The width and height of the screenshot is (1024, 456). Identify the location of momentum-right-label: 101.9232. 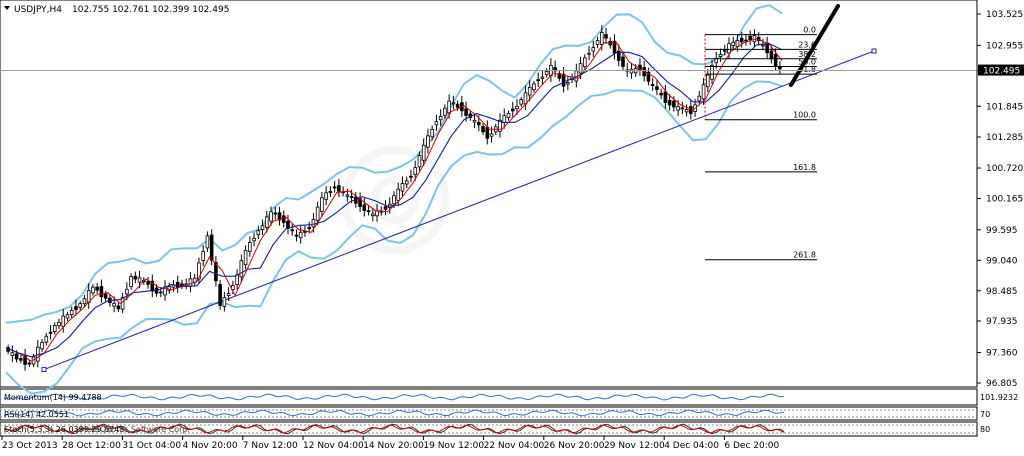
(999, 397).